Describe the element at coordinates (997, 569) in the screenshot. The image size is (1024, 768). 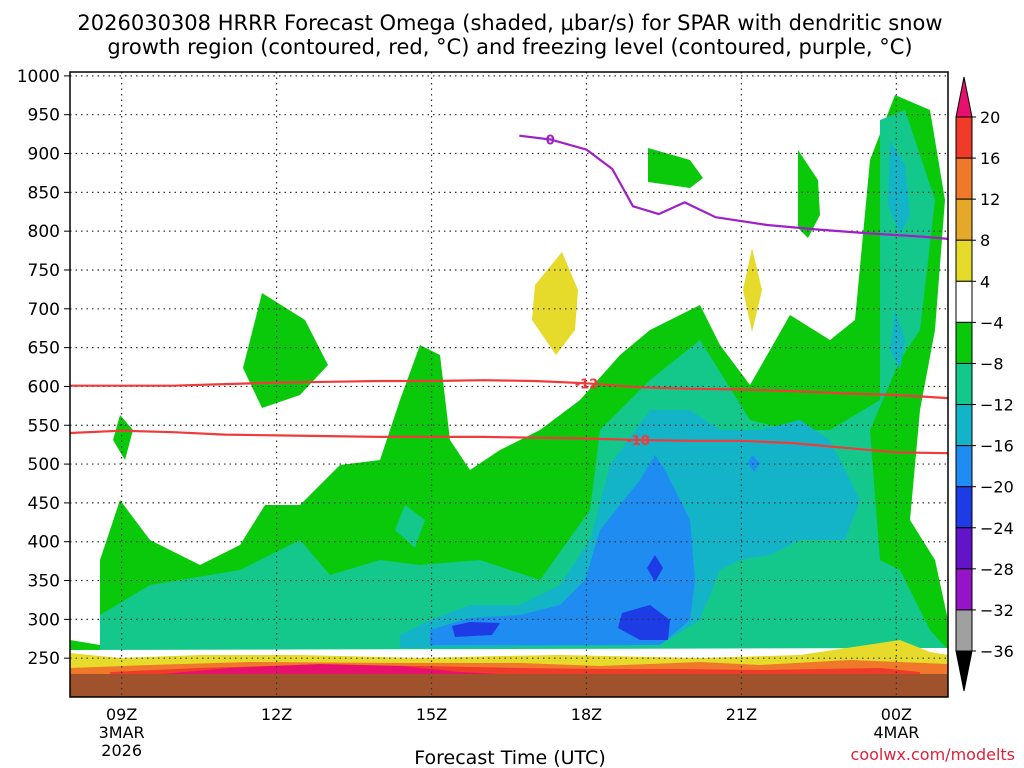
I see `colorbar-label: −28` at that location.